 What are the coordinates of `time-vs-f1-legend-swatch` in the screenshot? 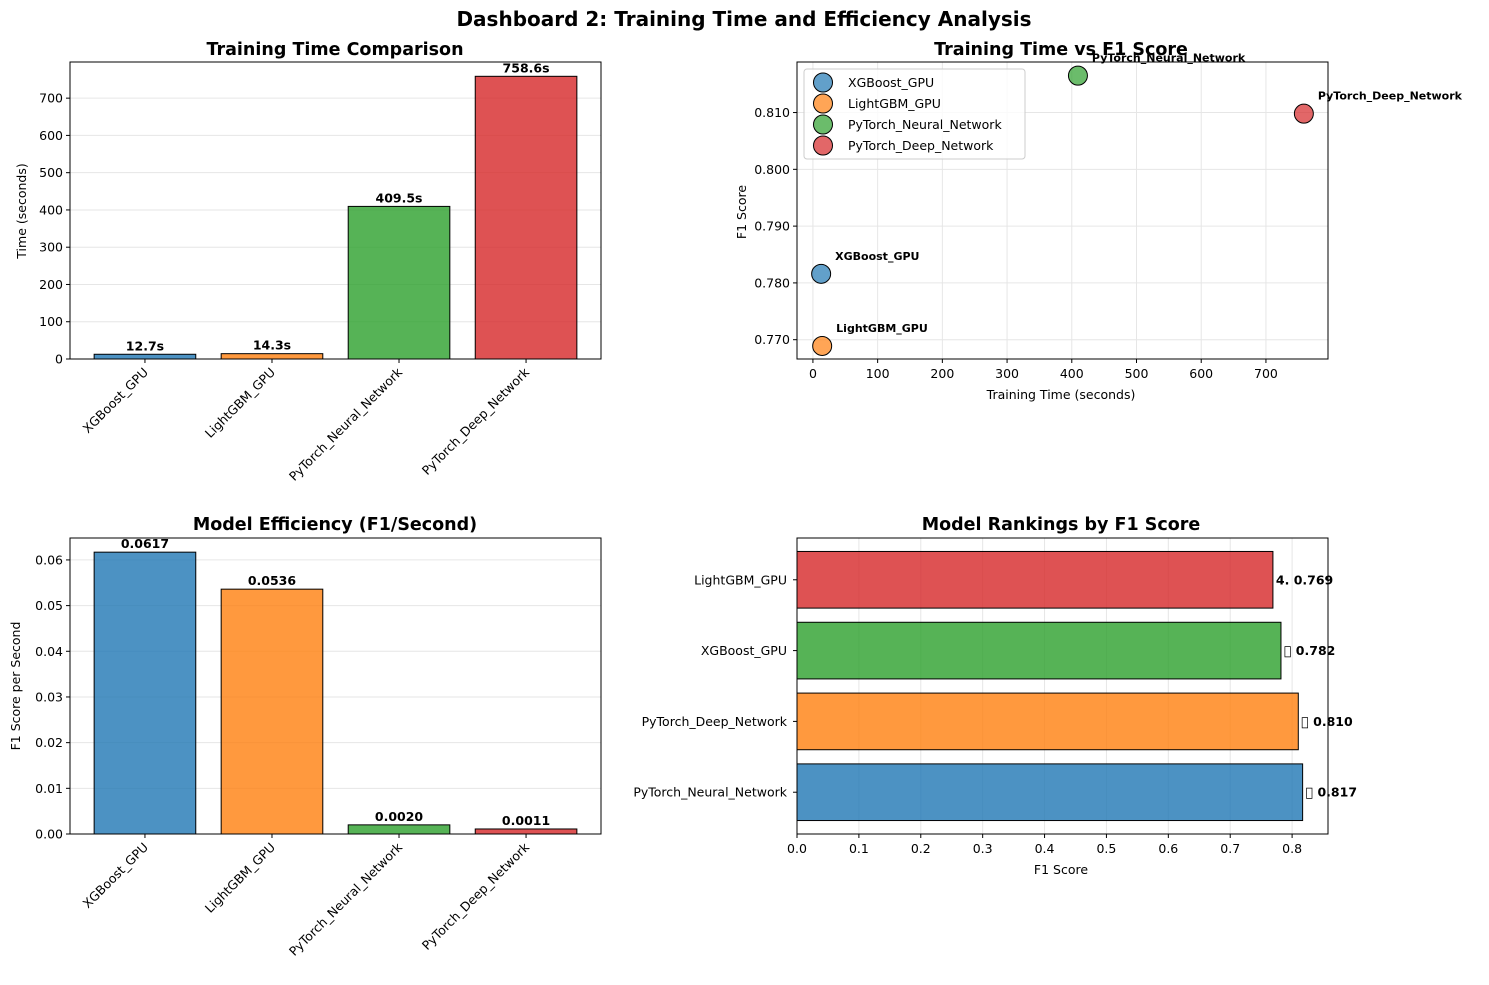 It's located at (823, 103).